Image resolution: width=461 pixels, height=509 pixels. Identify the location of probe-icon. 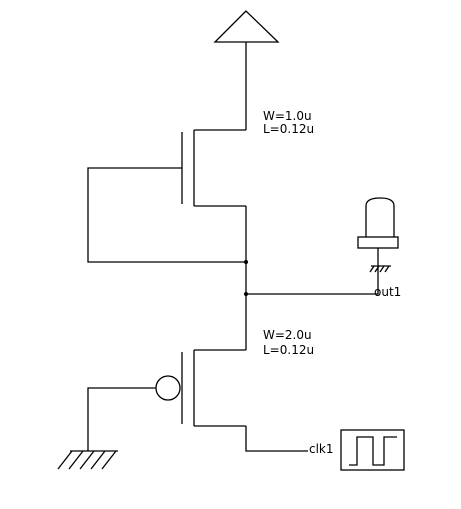
(378, 235).